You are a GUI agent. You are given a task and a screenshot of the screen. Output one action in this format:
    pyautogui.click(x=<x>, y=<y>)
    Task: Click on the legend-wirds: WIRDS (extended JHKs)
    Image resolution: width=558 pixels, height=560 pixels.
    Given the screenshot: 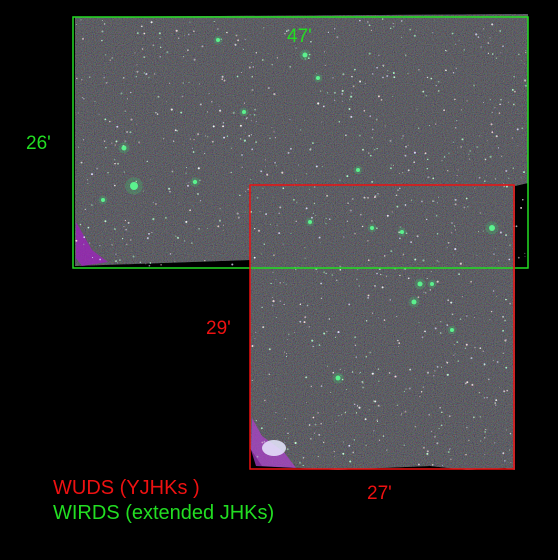 What is the action you would take?
    pyautogui.click(x=164, y=513)
    